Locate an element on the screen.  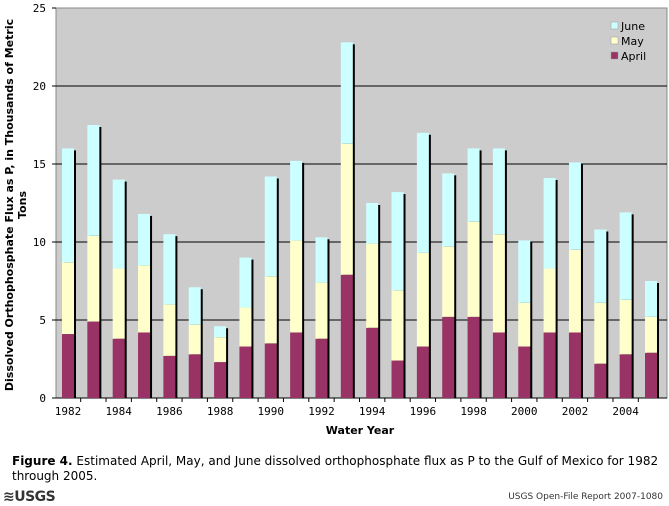
bar-may-1992 is located at coordinates (321, 310).